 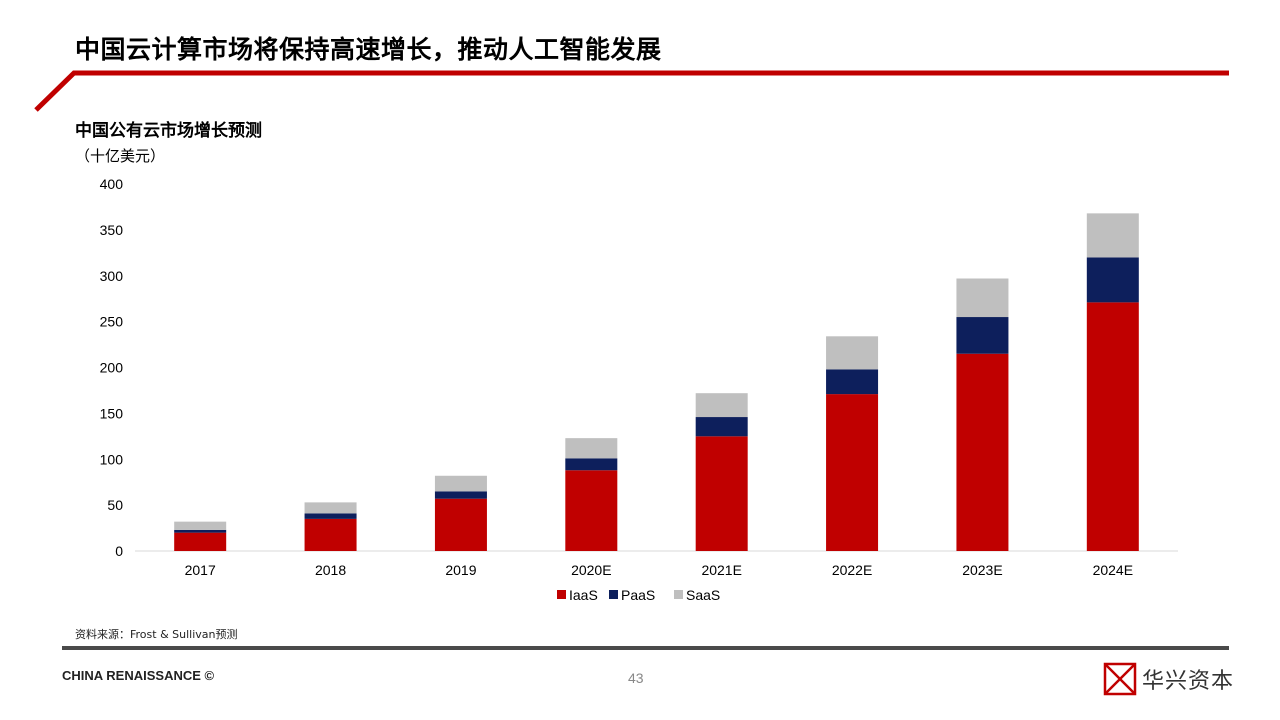 I want to click on logo-text: 华兴资本, so click(x=1188, y=681).